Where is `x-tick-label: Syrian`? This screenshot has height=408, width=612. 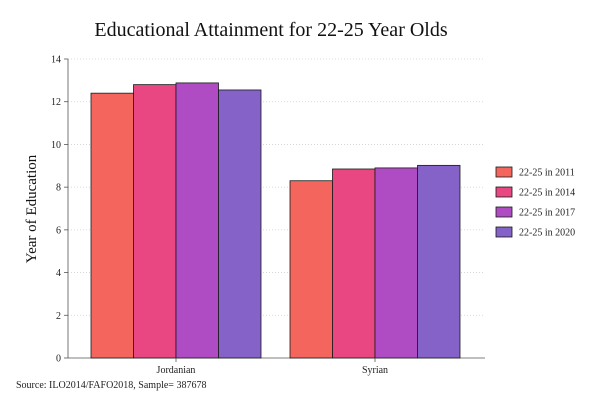 x-tick-label: Syrian is located at coordinates (375, 370).